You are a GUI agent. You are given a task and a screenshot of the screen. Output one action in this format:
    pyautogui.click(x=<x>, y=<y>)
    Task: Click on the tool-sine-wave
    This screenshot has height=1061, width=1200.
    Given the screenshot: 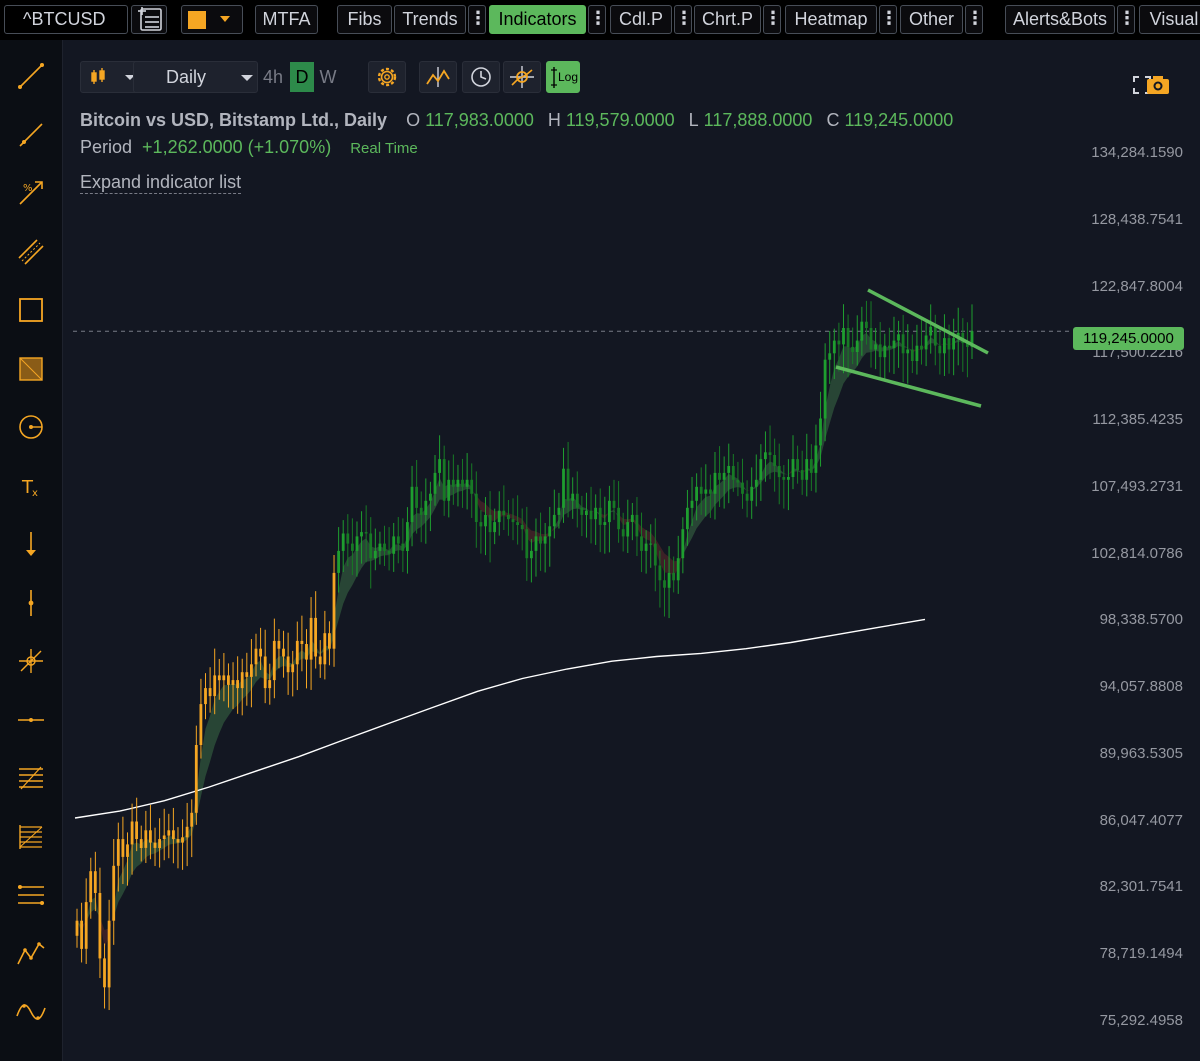 What is the action you would take?
    pyautogui.click(x=31, y=1012)
    